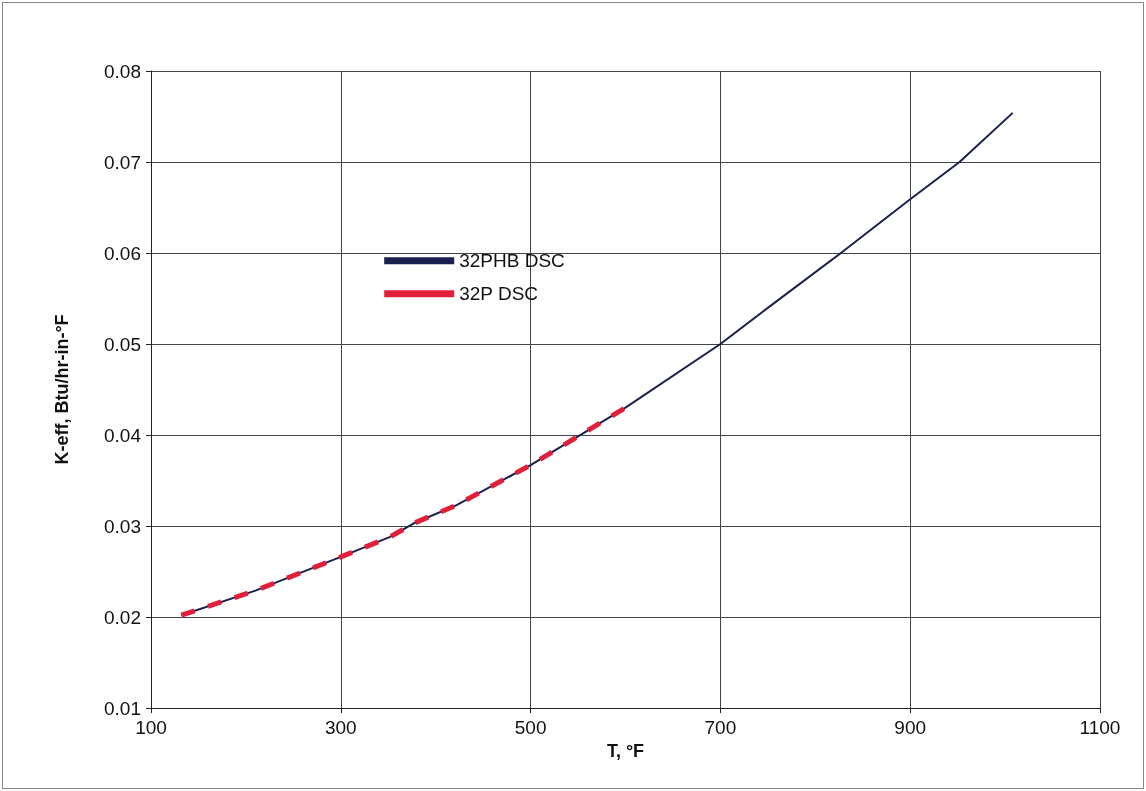 Image resolution: width=1146 pixels, height=791 pixels. What do you see at coordinates (720, 727) in the screenshot?
I see `x-tick-label: 700` at bounding box center [720, 727].